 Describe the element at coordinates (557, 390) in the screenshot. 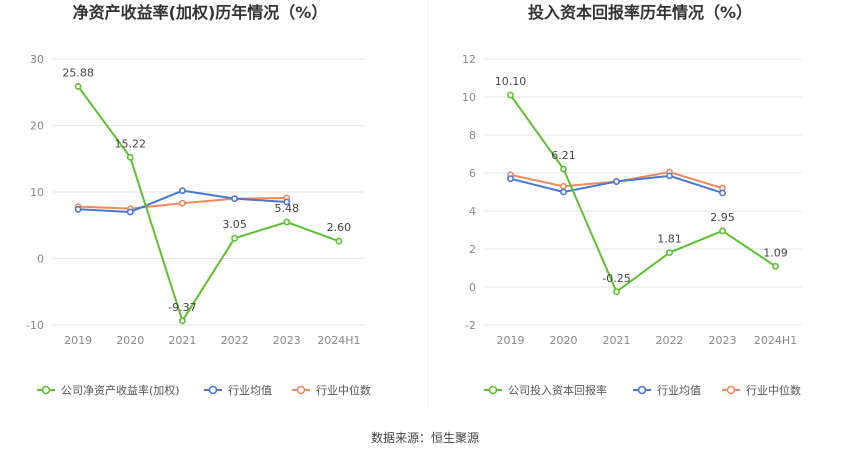

I see `legend-label: 公司投入资本回报率` at that location.